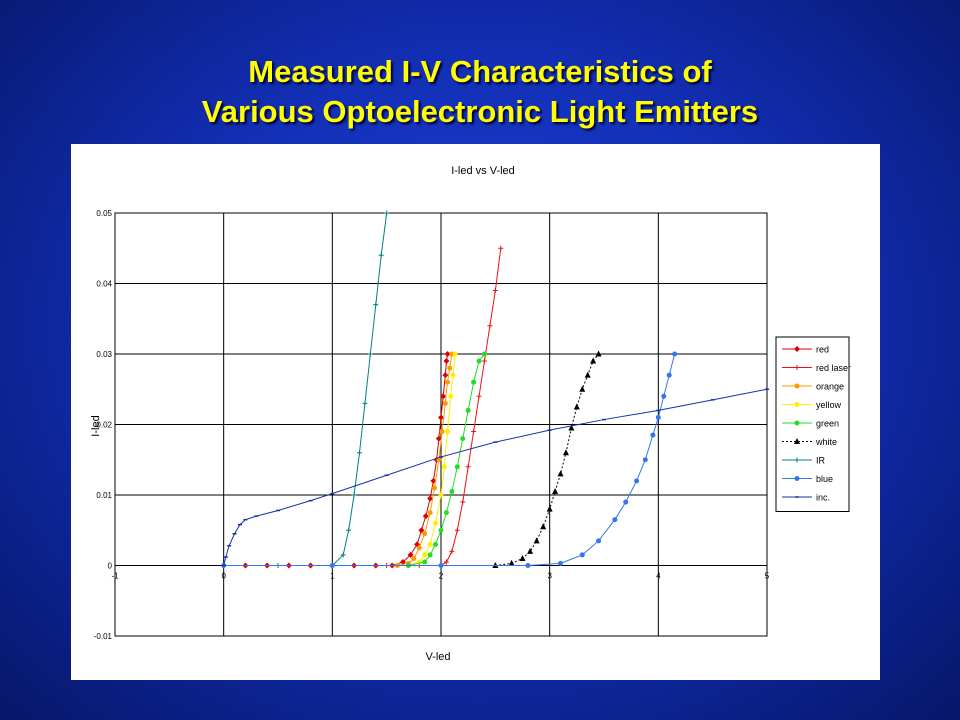 The width and height of the screenshot is (960, 720). What do you see at coordinates (104, 354) in the screenshot?
I see `y-tick-label: 0.03` at bounding box center [104, 354].